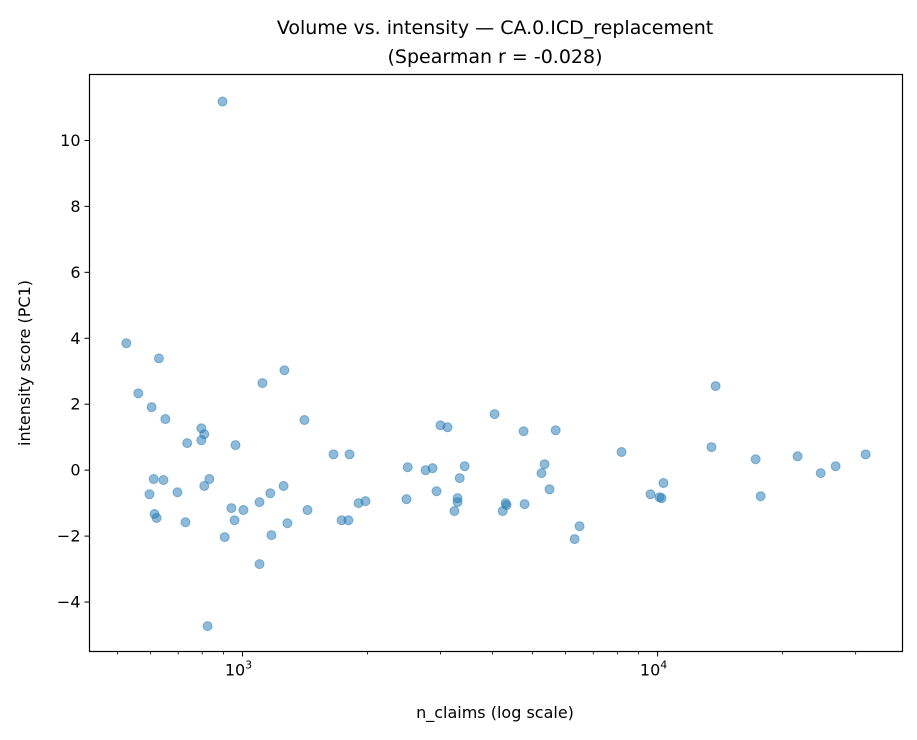 The image size is (917, 740). Describe the element at coordinates (75, 404) in the screenshot. I see `y-tick-label: 2` at that location.